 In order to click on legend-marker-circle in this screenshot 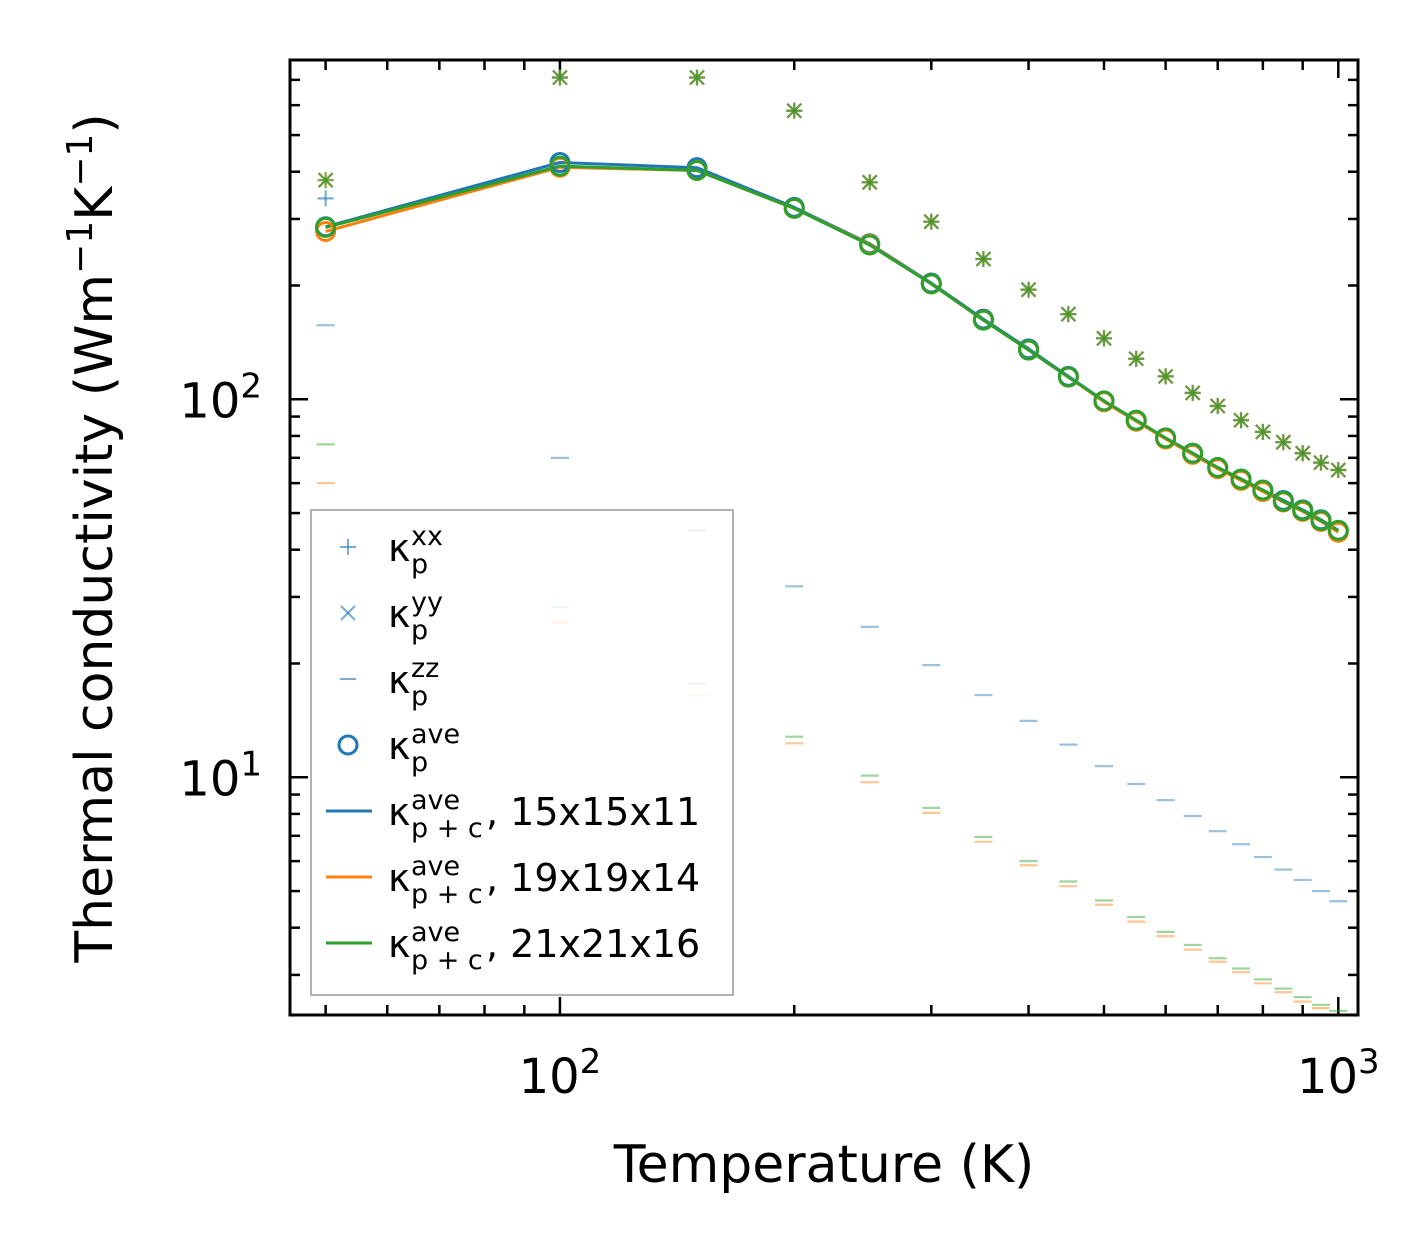, I will do `click(348, 745)`.